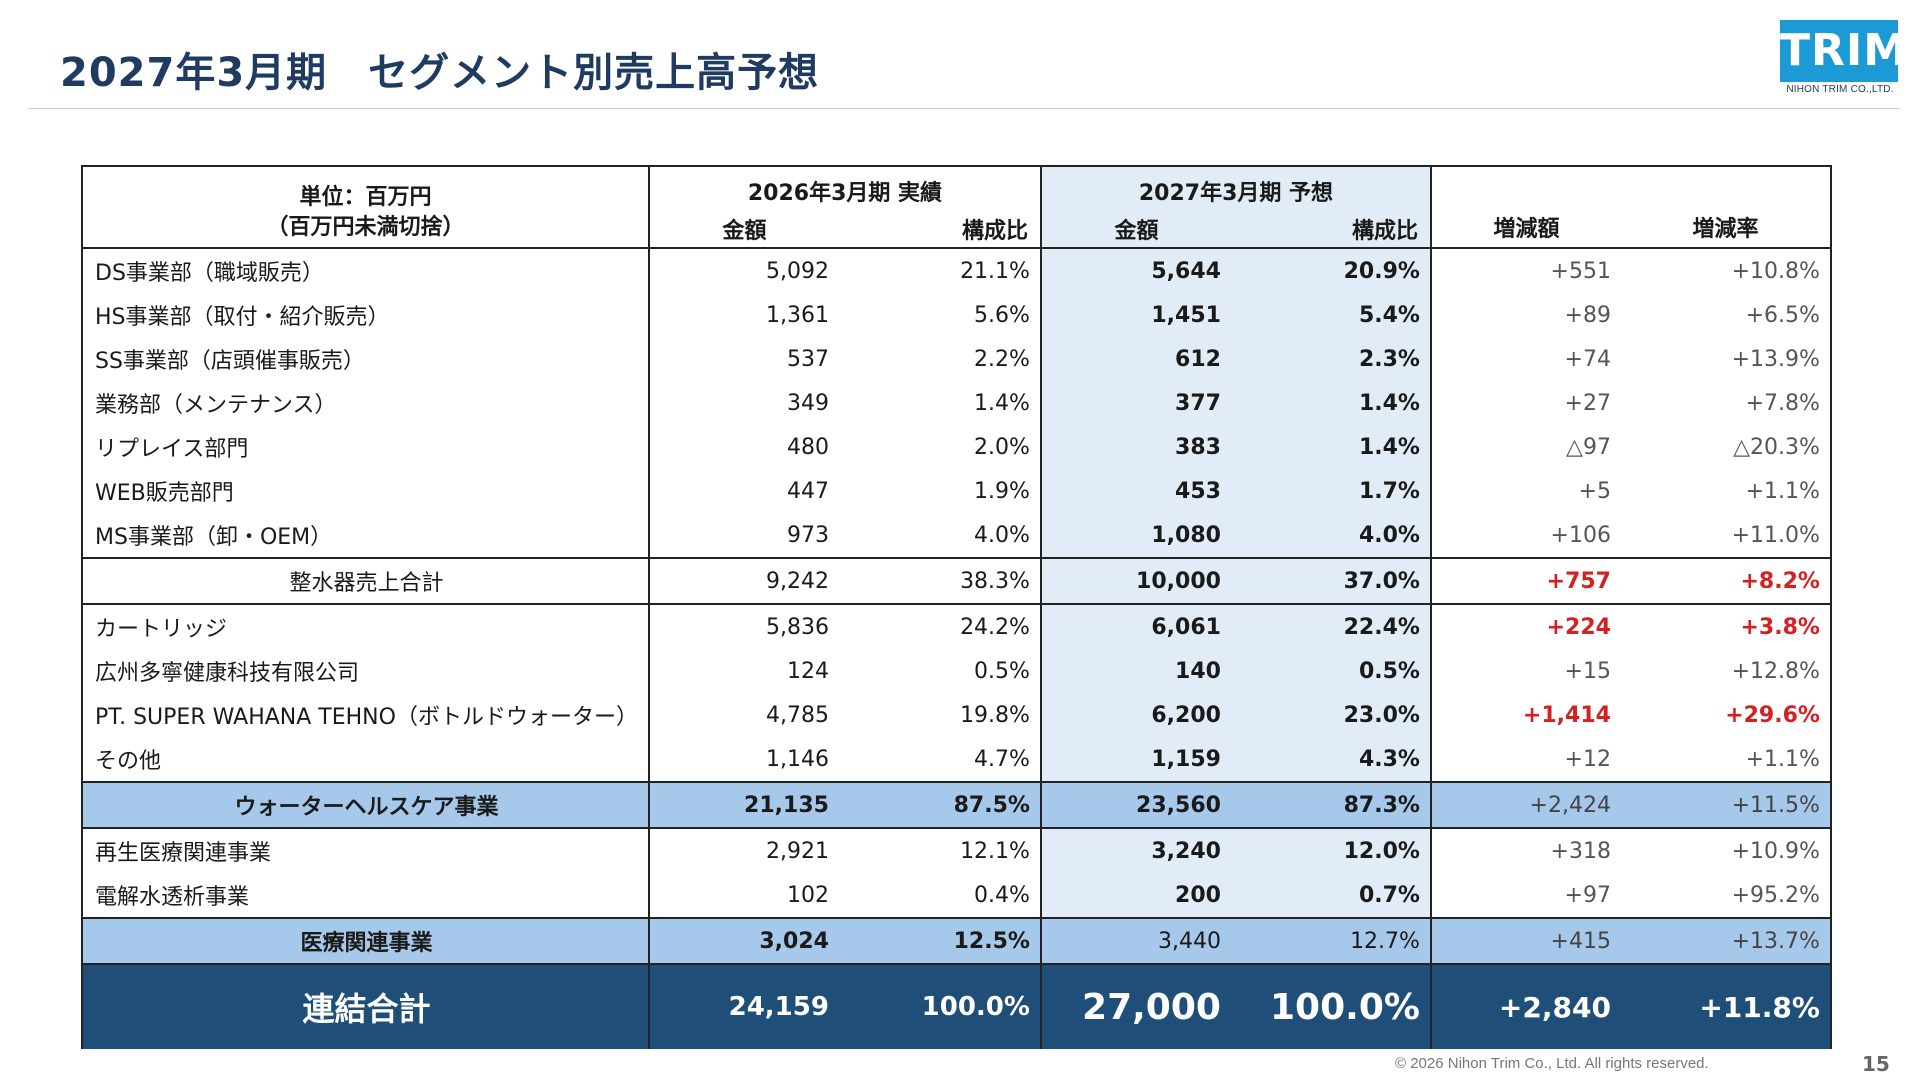 This screenshot has width=1920, height=1080. I want to click on forecast-amount: 6,061, so click(1135, 626).